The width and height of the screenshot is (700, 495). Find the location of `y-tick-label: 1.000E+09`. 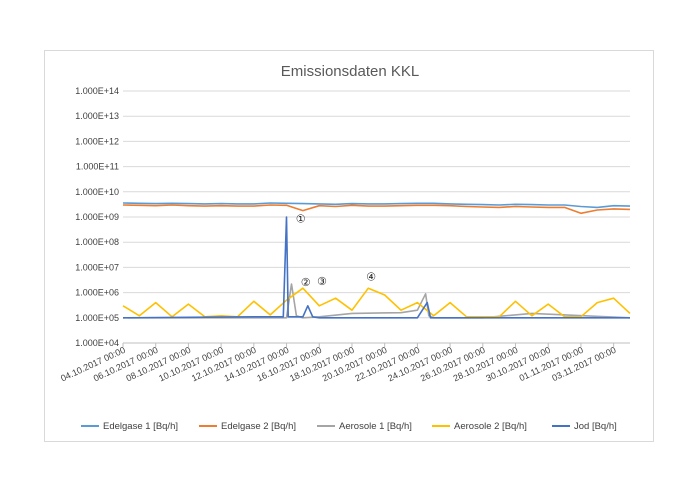

y-tick-label: 1.000E+09 is located at coordinates (97, 217).